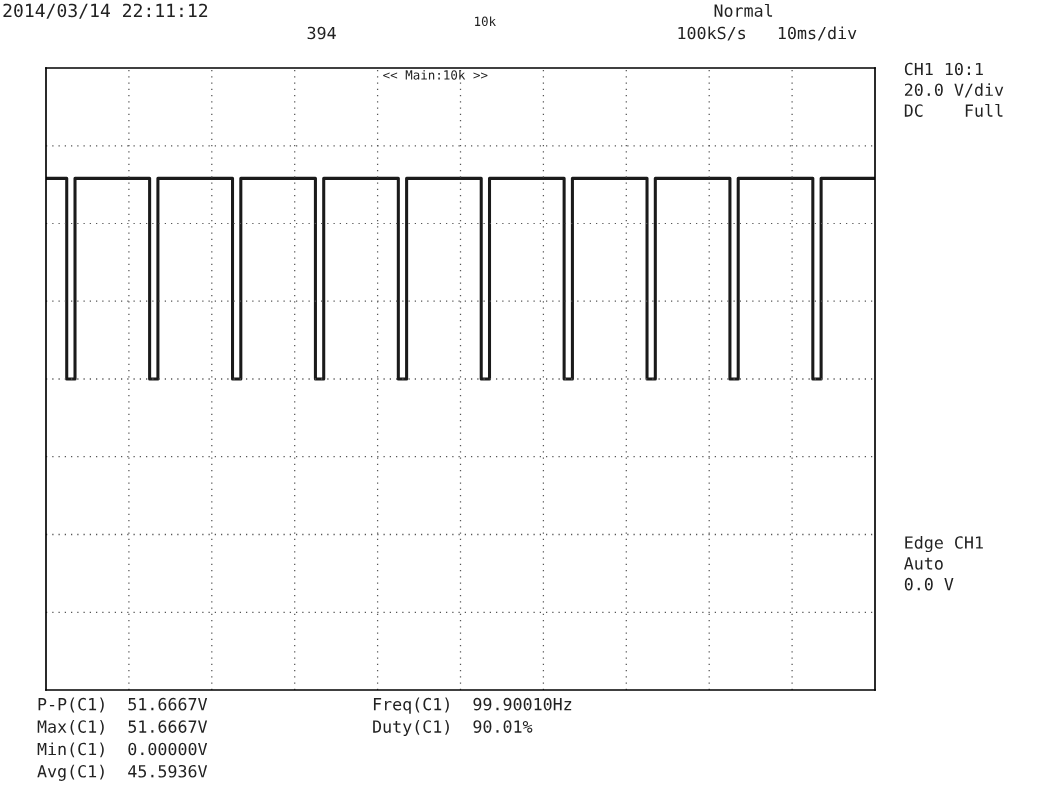 This screenshot has width=1057, height=800. Describe the element at coordinates (943, 69) in the screenshot. I see `text: CH1 10:1` at that location.